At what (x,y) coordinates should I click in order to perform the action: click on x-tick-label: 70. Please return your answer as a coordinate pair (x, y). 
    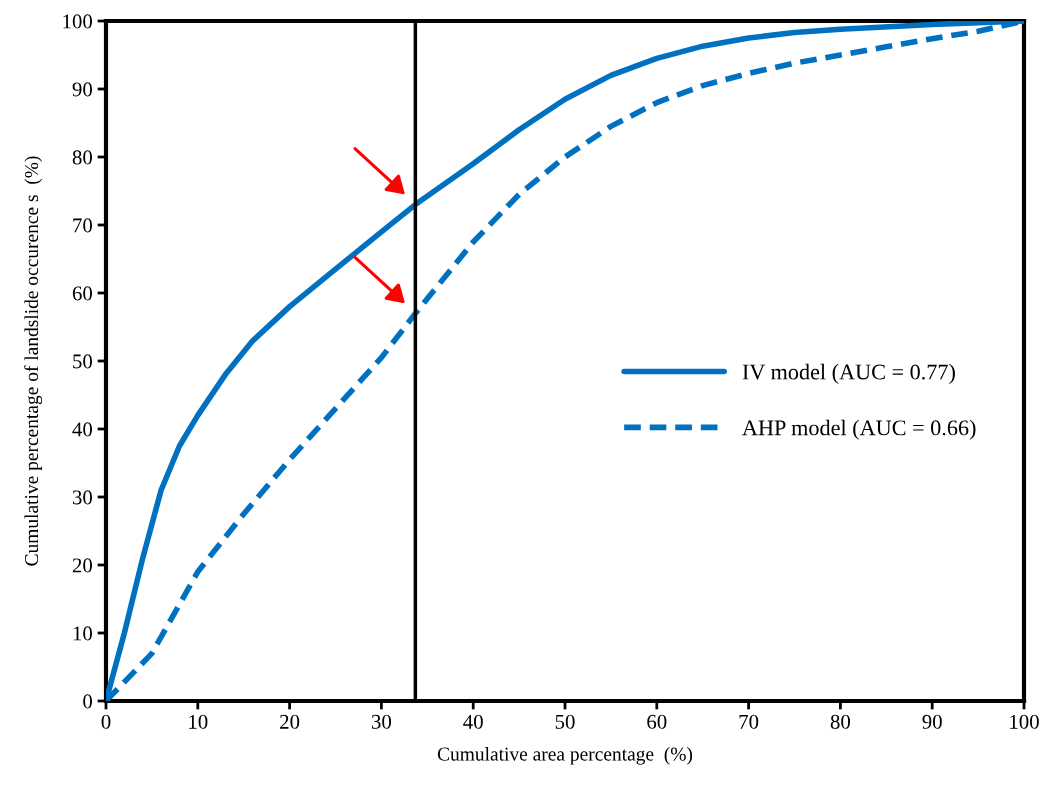
    Looking at the image, I should click on (749, 721).